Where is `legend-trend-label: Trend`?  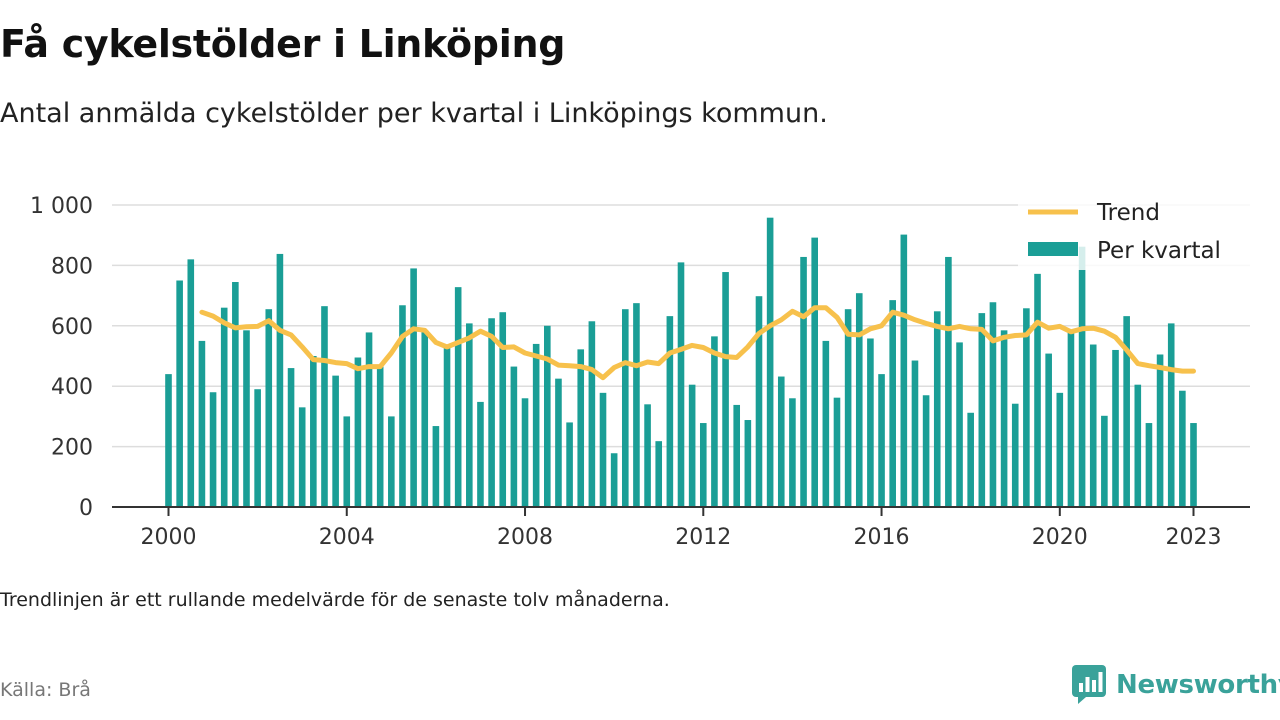 legend-trend-label: Trend is located at coordinates (1128, 213).